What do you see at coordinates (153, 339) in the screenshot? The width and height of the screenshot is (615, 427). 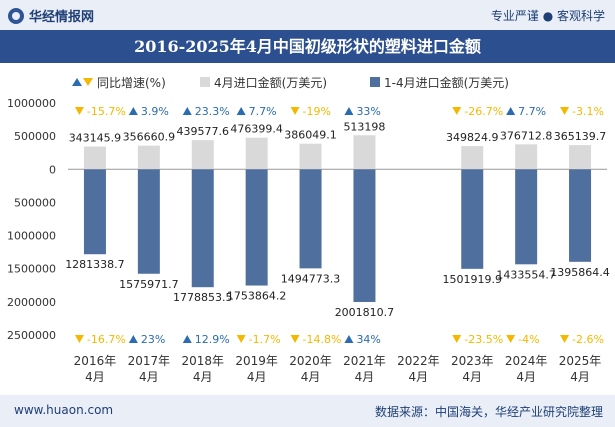 I see `growth-cumulative-label: 23%` at bounding box center [153, 339].